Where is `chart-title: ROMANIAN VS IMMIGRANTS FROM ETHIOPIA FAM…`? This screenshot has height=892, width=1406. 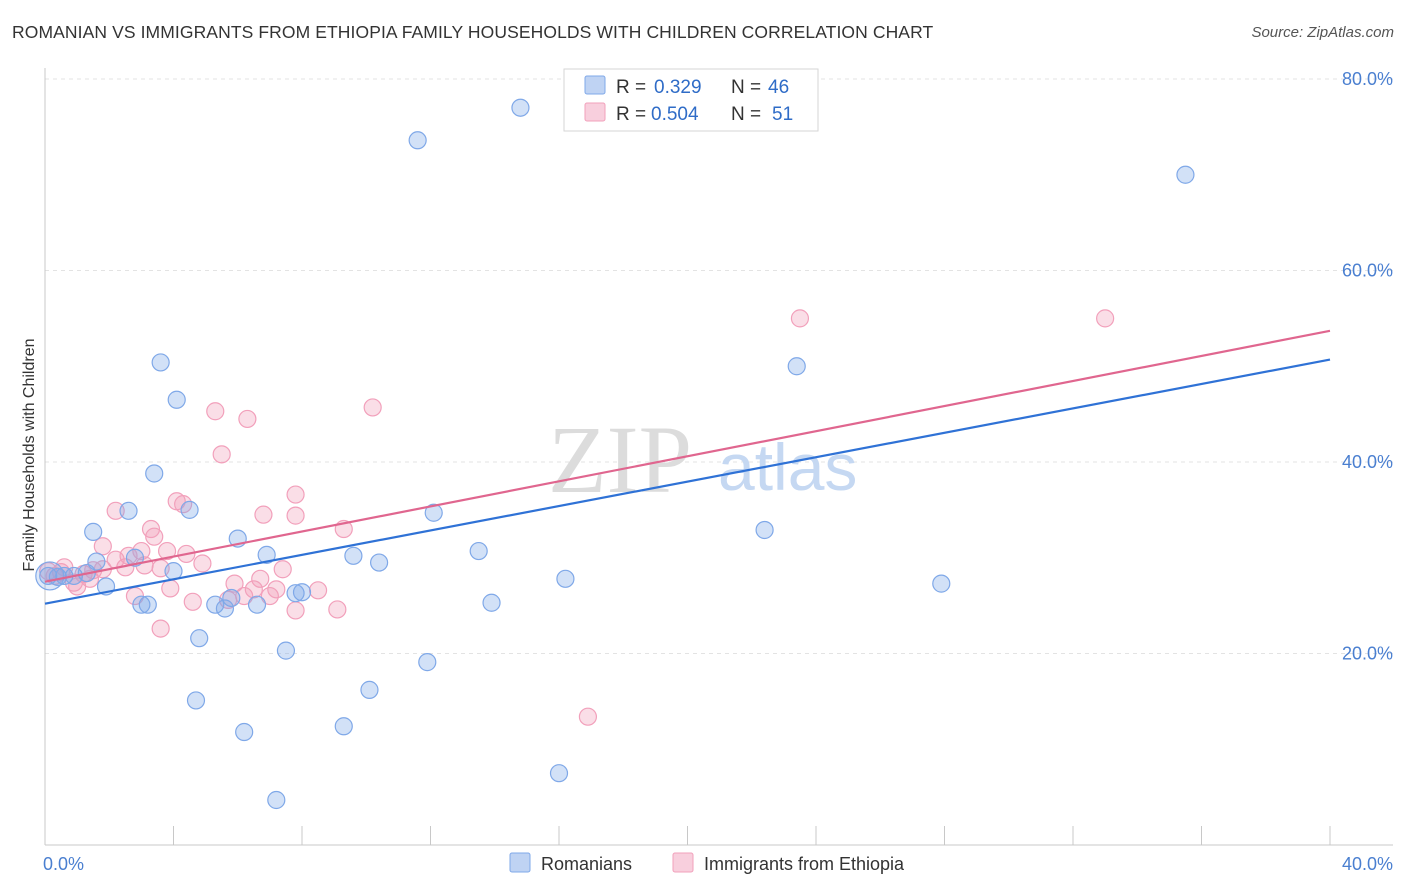 chart-title: ROMANIAN VS IMMIGRANTS FROM ETHIOPIA FAM… is located at coordinates (473, 32).